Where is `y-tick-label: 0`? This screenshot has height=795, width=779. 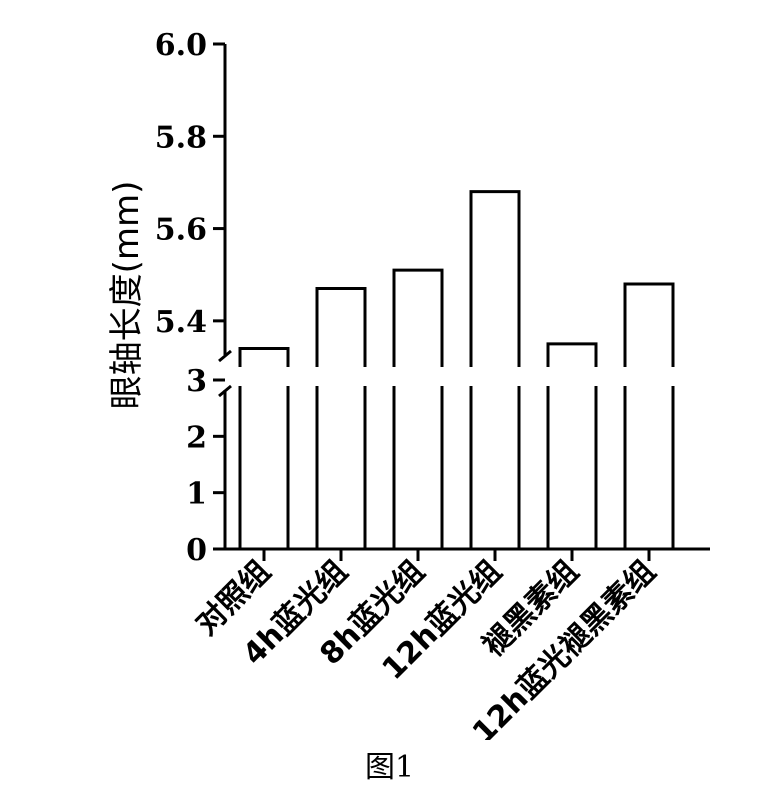
y-tick-label: 0 is located at coordinates (196, 550).